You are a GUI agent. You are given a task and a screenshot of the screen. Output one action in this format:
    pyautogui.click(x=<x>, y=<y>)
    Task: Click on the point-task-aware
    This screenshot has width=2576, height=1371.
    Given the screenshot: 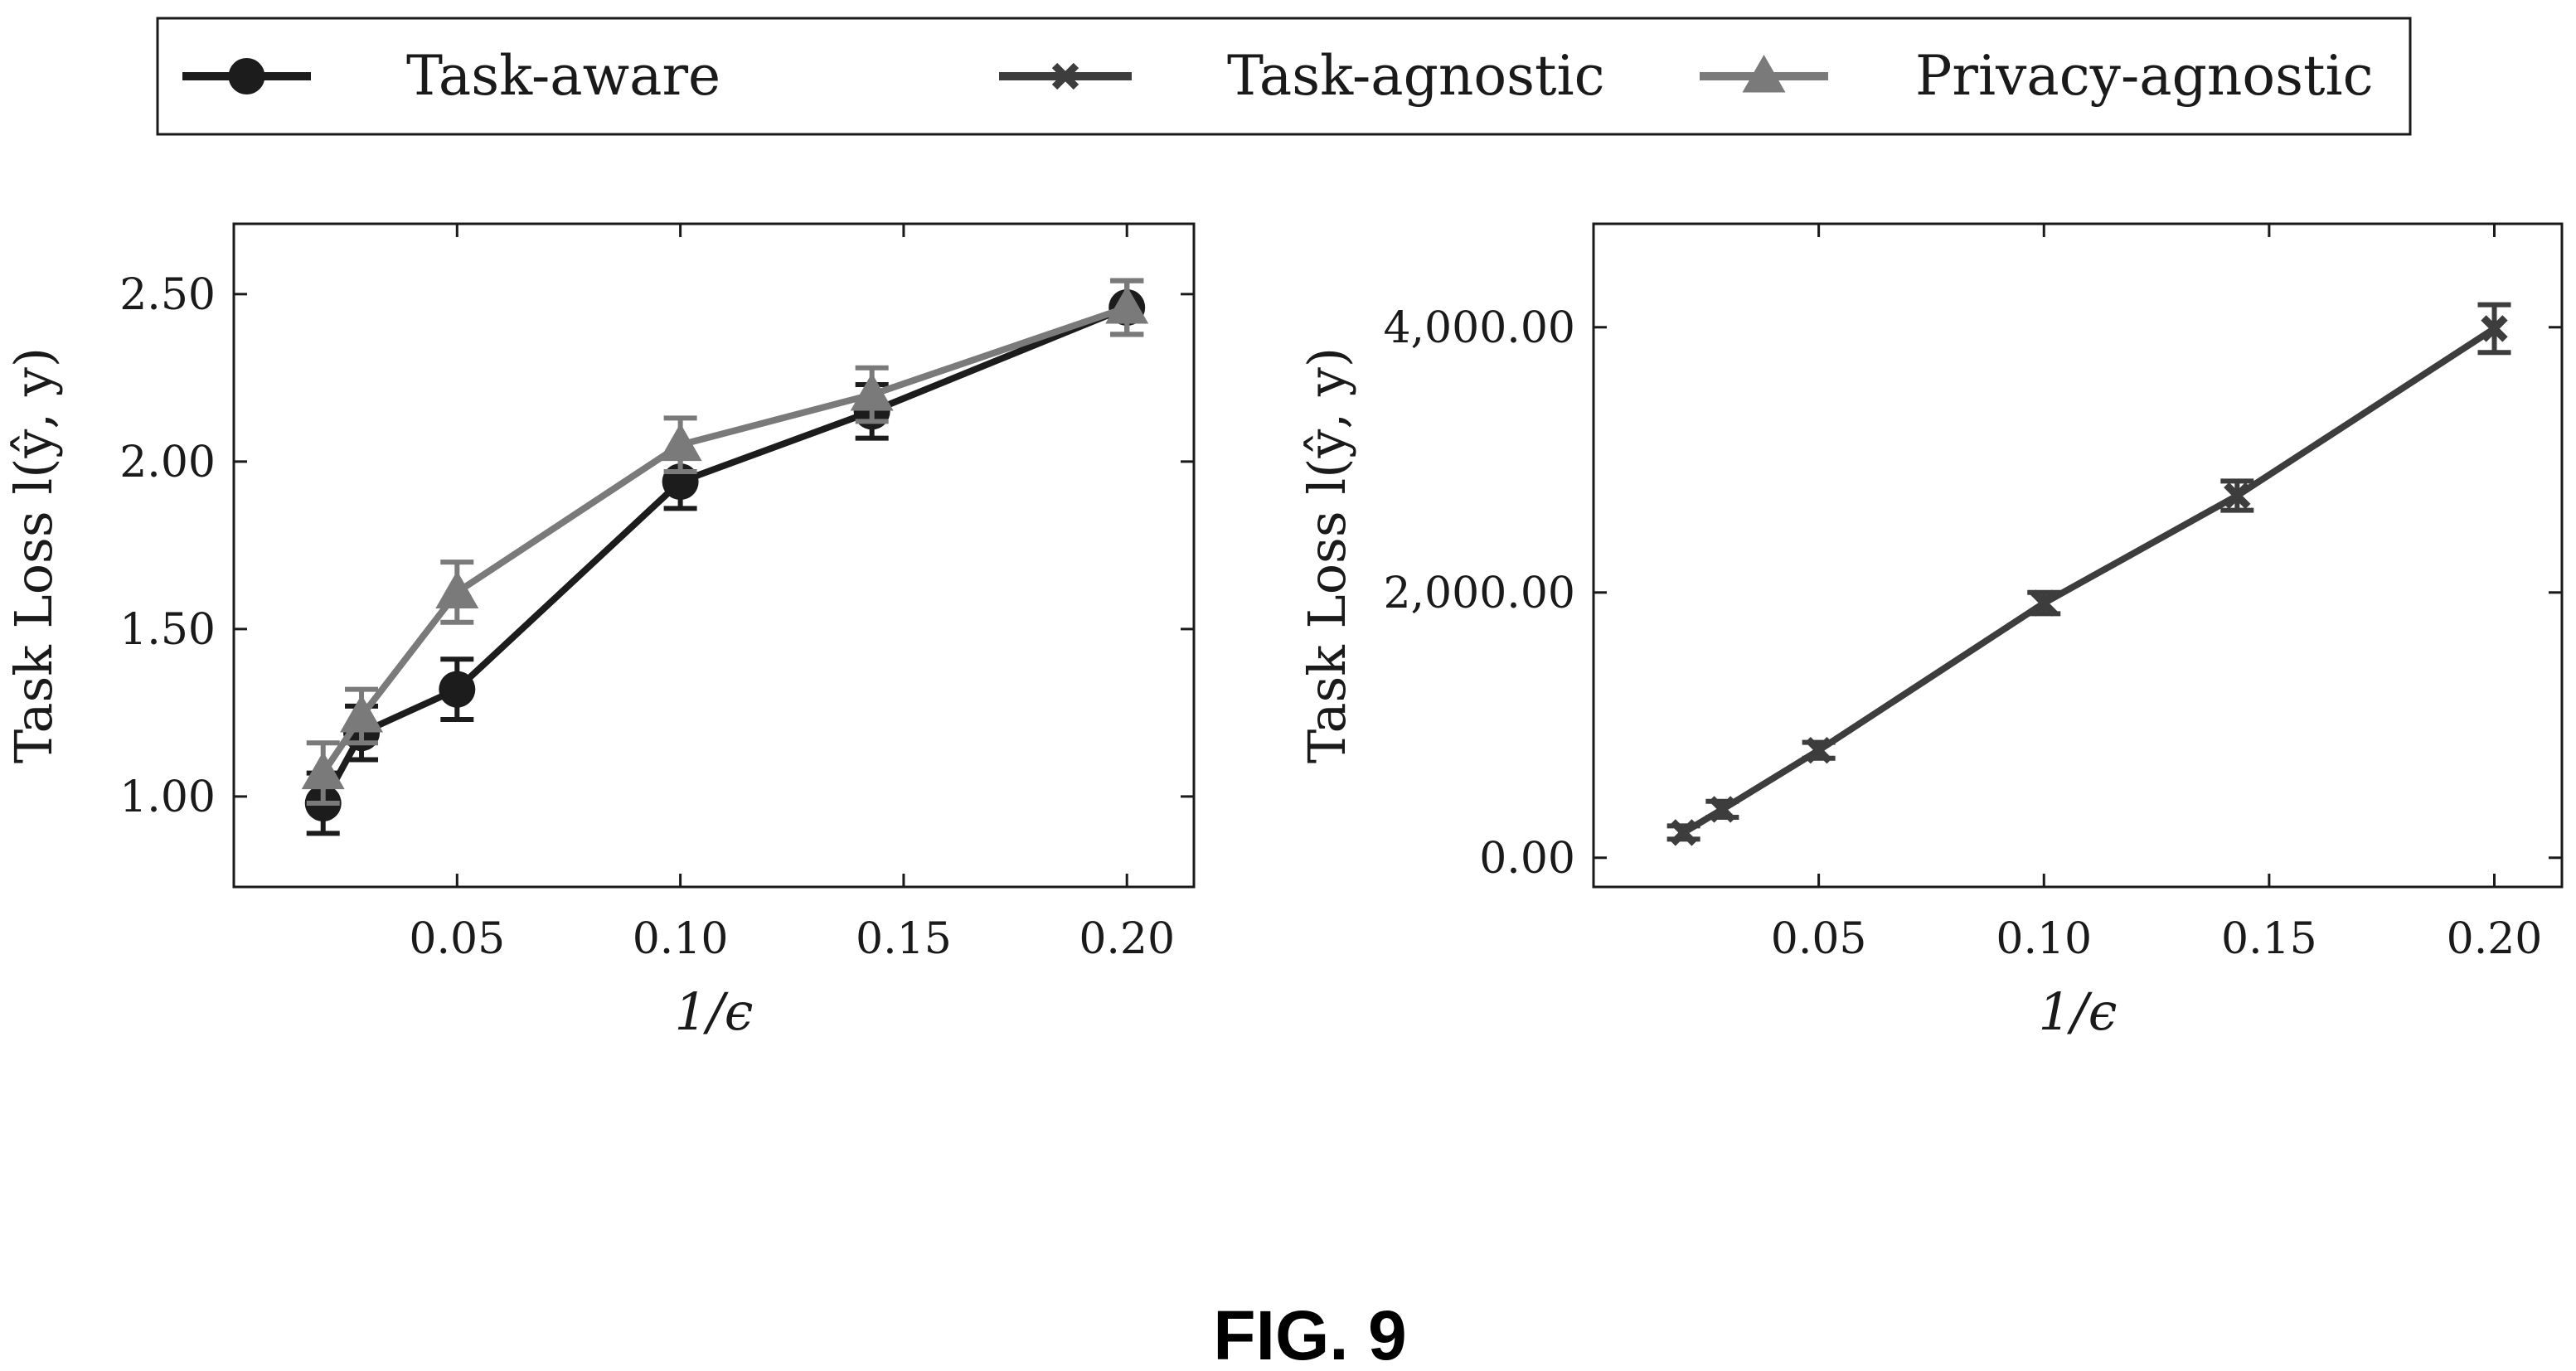 What is the action you would take?
    pyautogui.click(x=457, y=689)
    